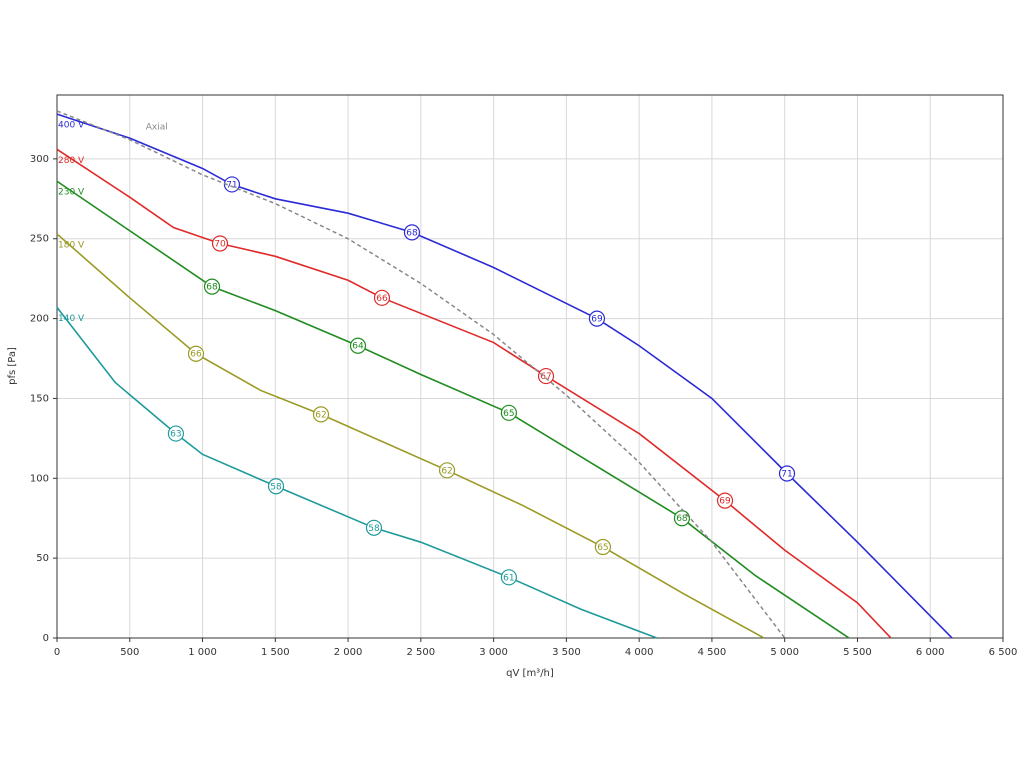 This screenshot has width=1024, height=768. I want to click on x-tick-label: 0, so click(57, 652).